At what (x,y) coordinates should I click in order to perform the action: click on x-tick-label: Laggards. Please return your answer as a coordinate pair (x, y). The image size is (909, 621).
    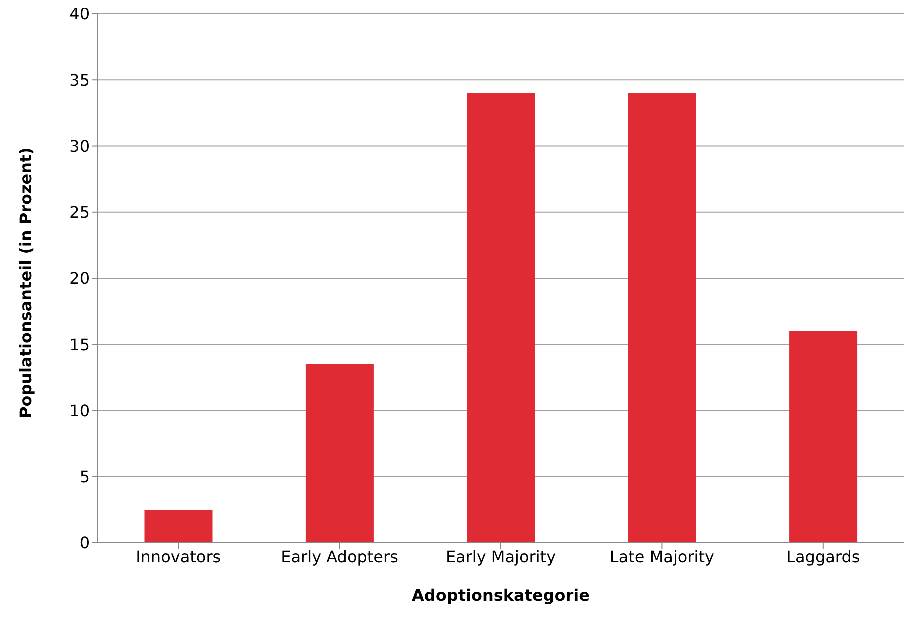
    Looking at the image, I should click on (823, 556).